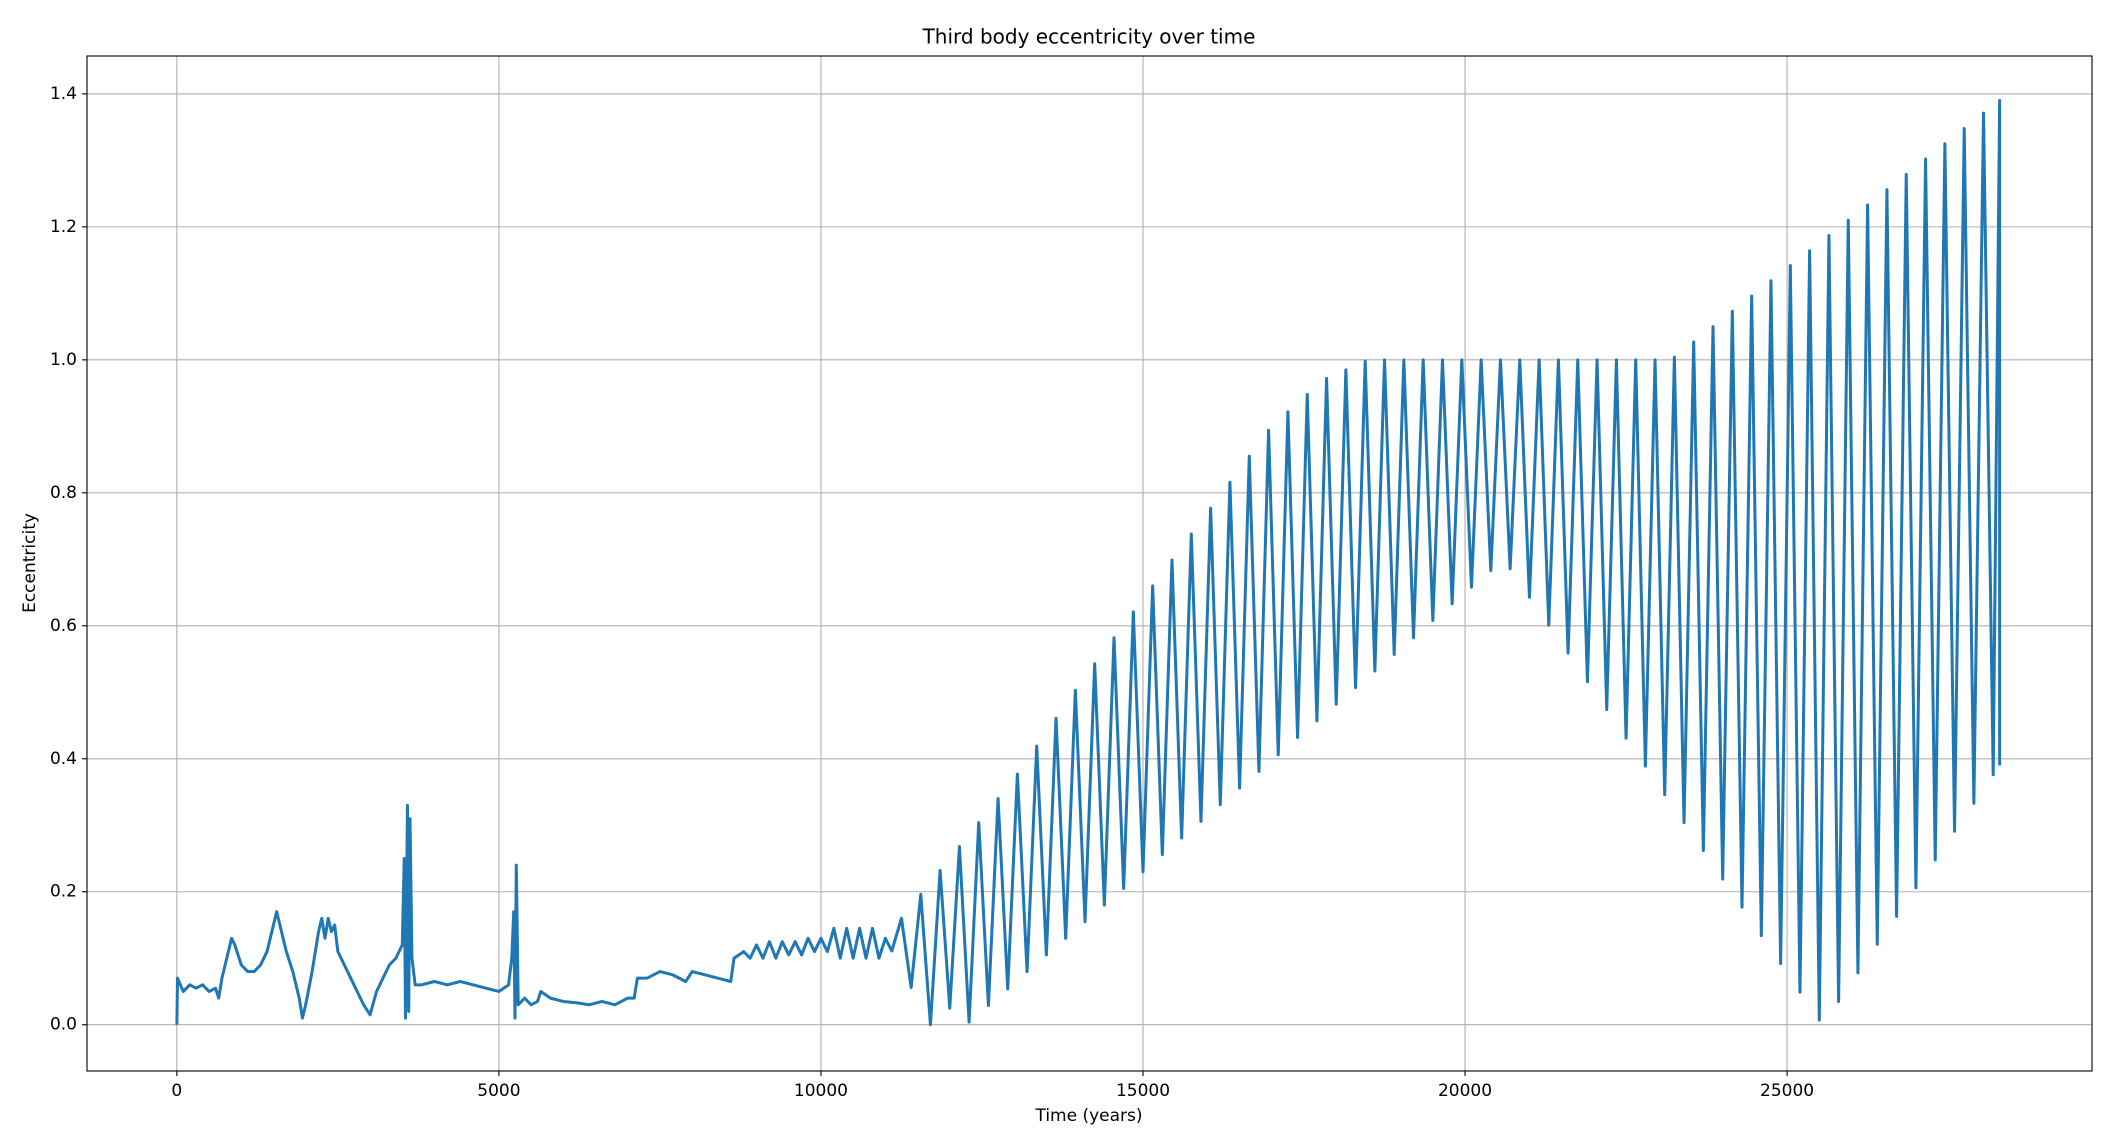  Describe the element at coordinates (63, 227) in the screenshot. I see `y-tick-label: 1.2` at that location.